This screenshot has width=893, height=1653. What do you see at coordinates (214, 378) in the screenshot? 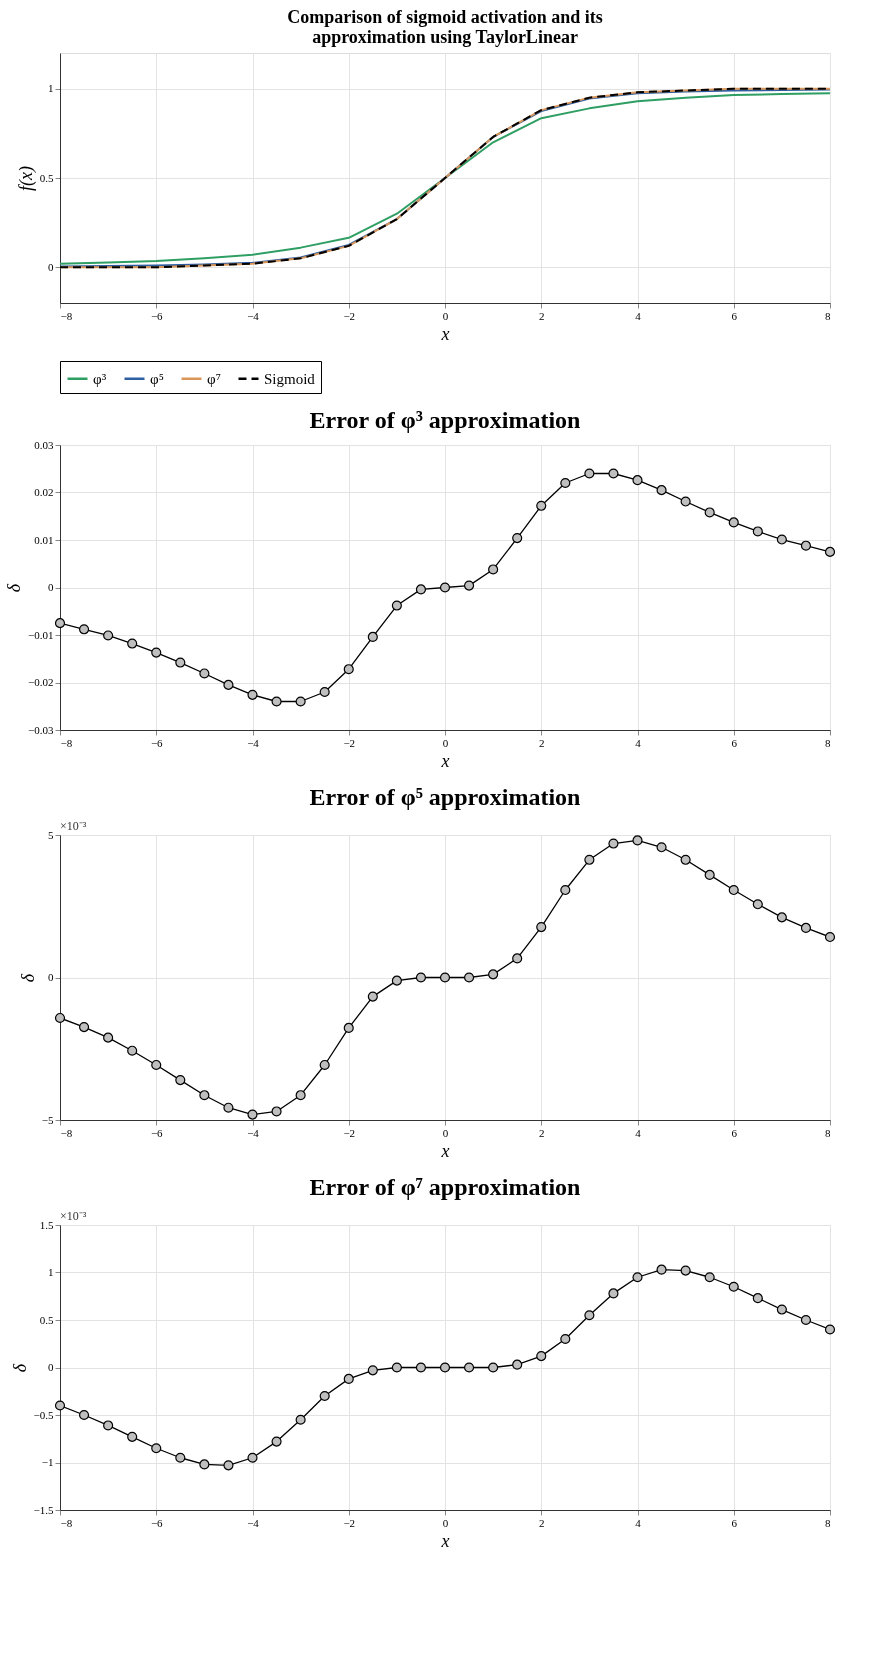
I see `legend-label: φ⁷` at bounding box center [214, 378].